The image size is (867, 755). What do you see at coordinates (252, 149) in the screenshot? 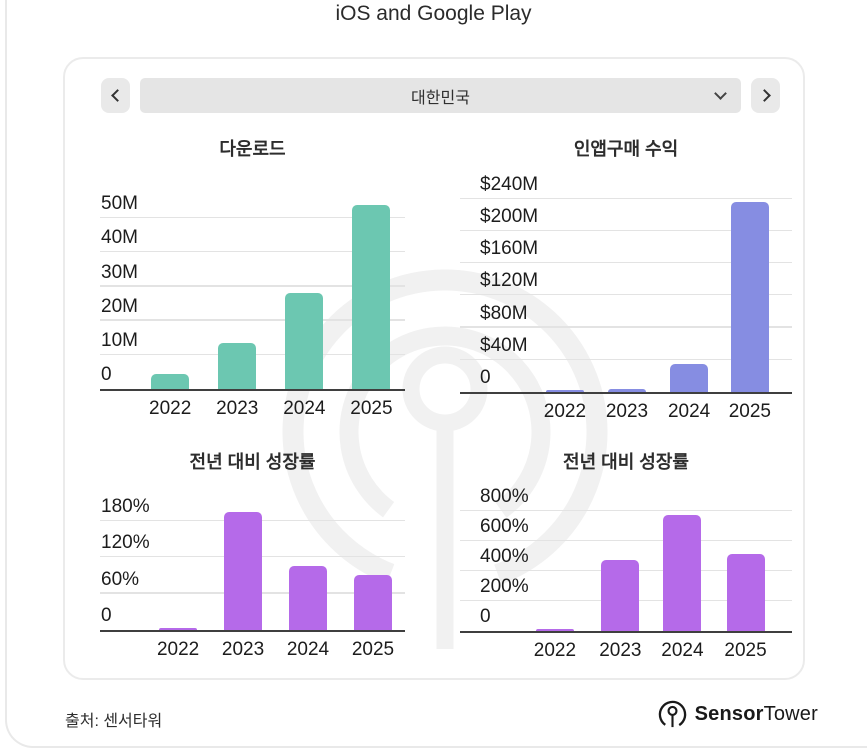
I see `chart-title: 다운로드` at bounding box center [252, 149].